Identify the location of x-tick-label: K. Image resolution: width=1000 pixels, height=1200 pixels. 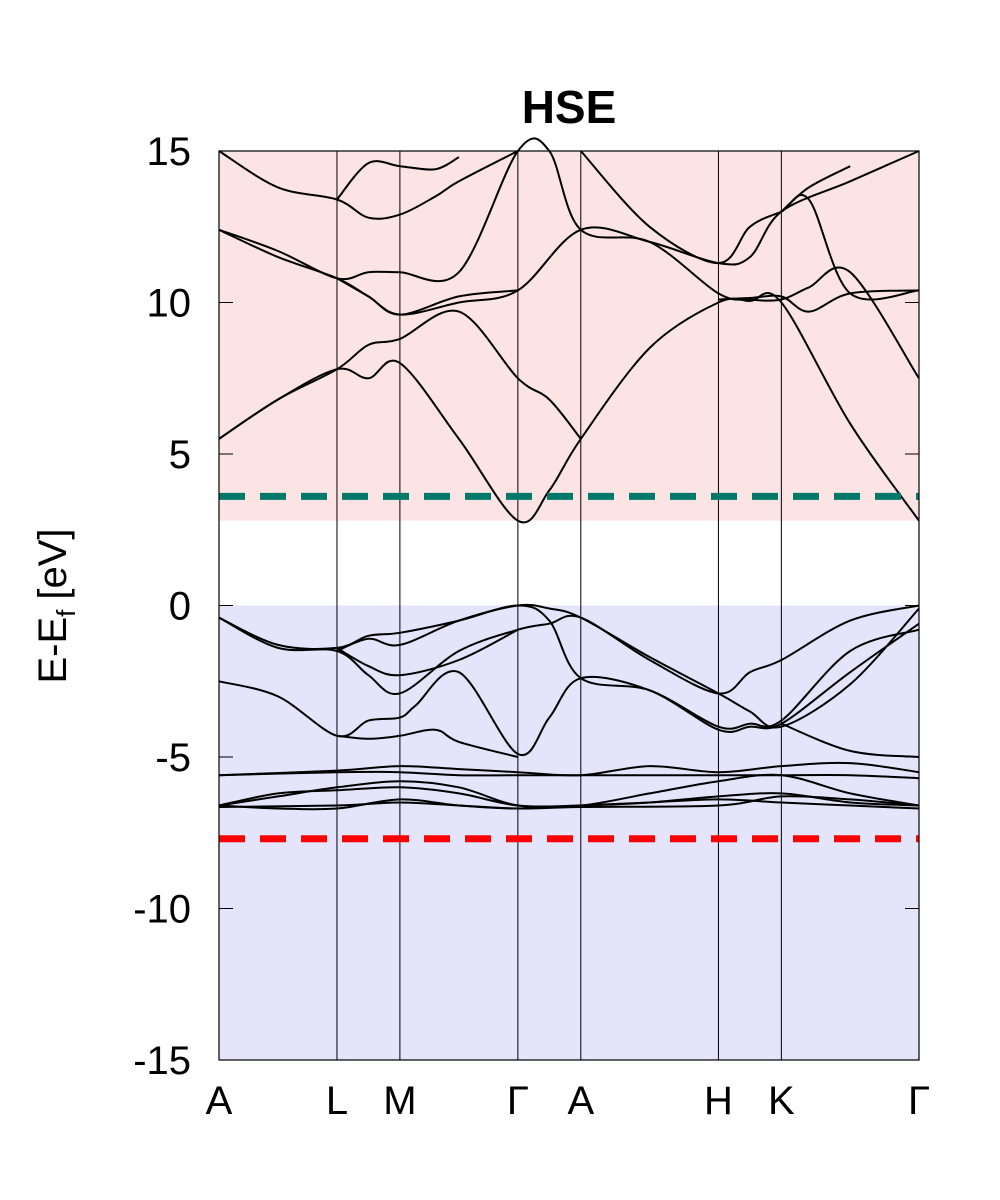
(781, 1101).